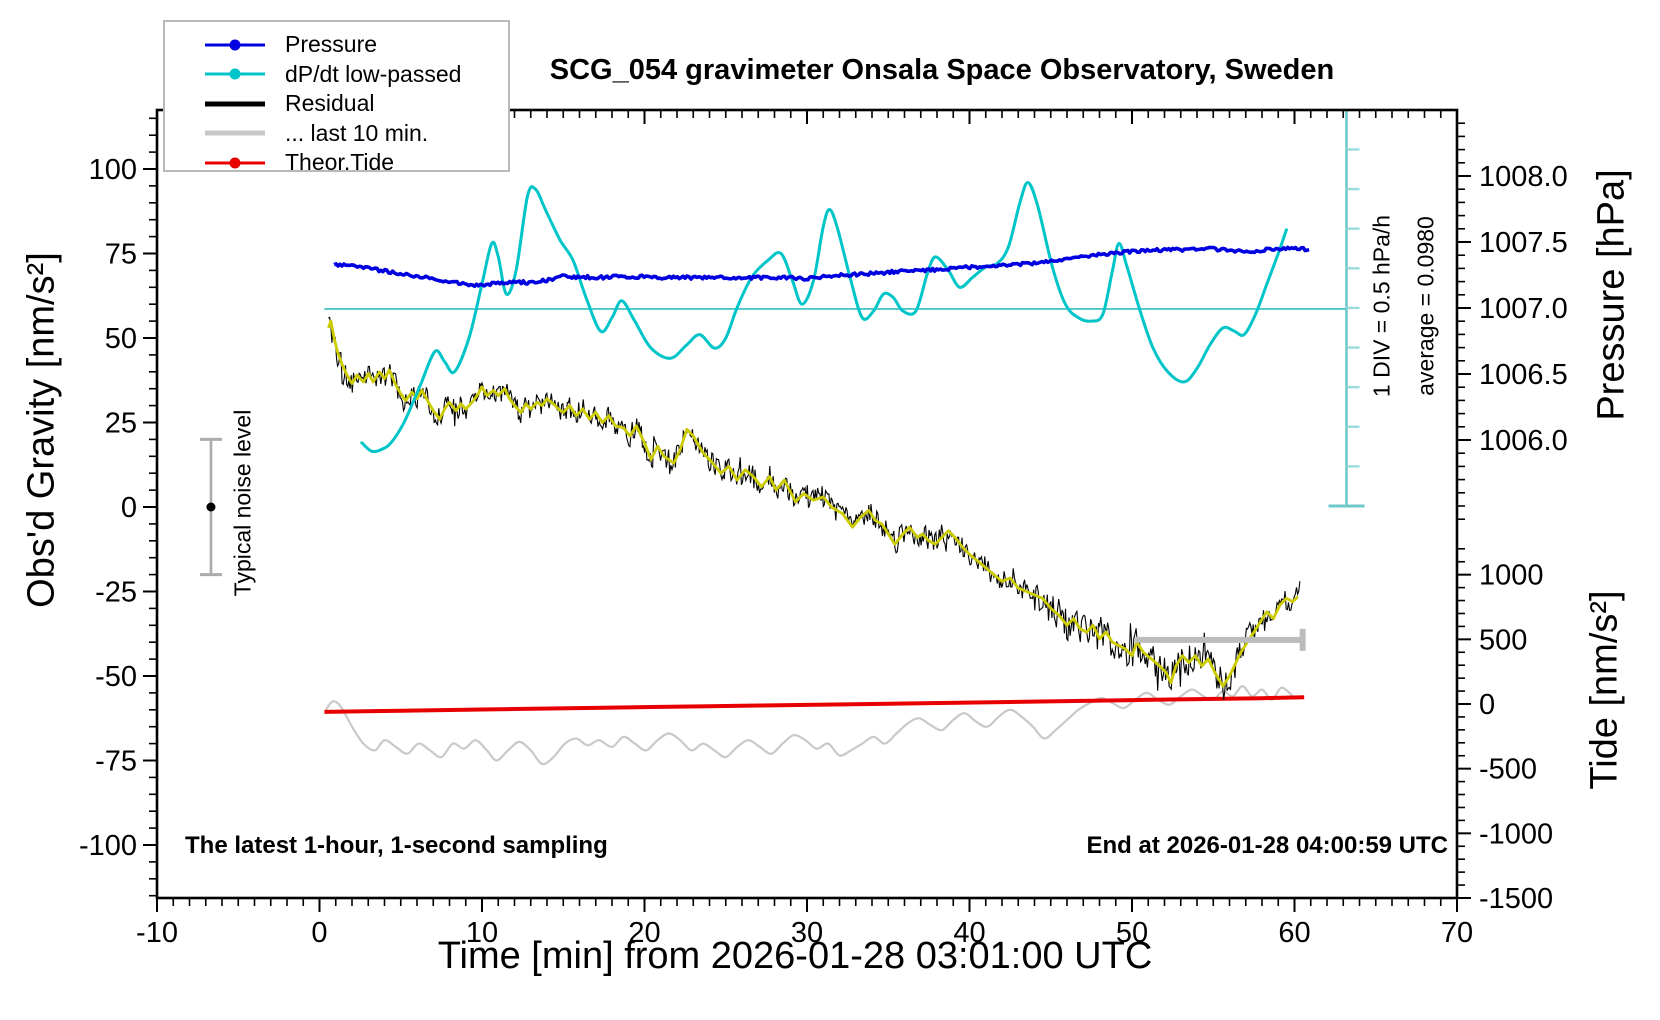 The height and width of the screenshot is (1020, 1660). Describe the element at coordinates (235, 75) in the screenshot. I see `dpdt-line-icon` at that location.